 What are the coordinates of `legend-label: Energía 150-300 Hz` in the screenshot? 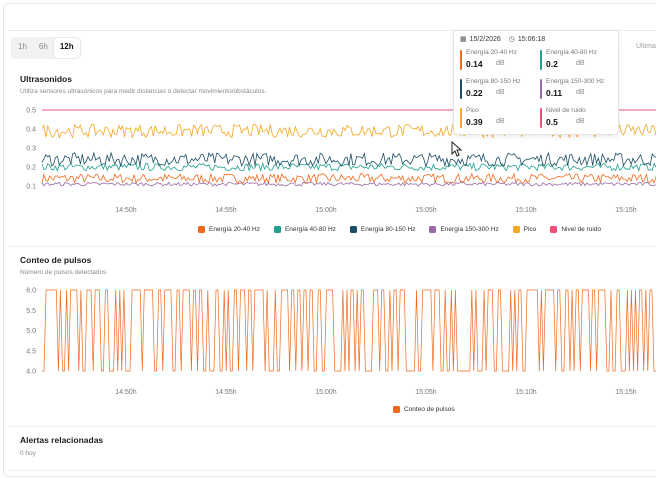 It's located at (469, 229).